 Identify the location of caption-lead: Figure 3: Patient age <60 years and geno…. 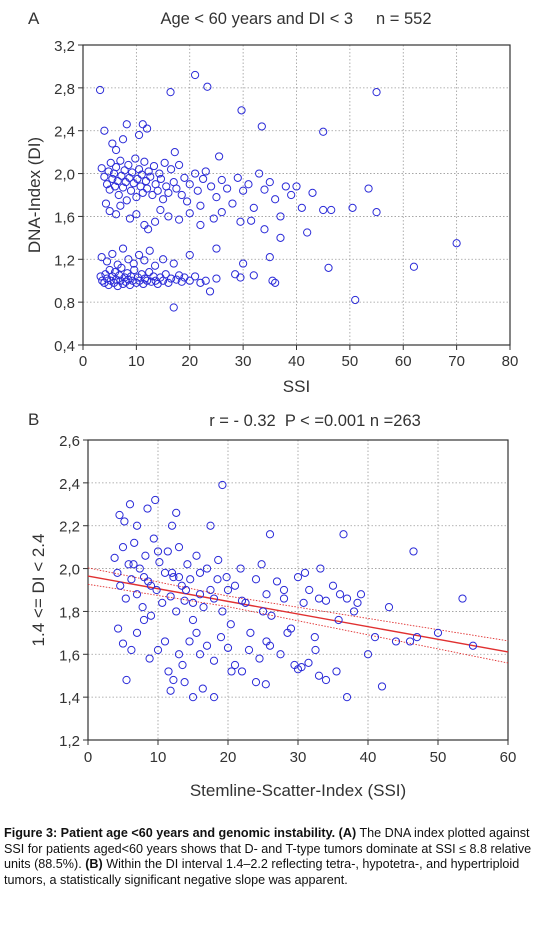
(170, 833).